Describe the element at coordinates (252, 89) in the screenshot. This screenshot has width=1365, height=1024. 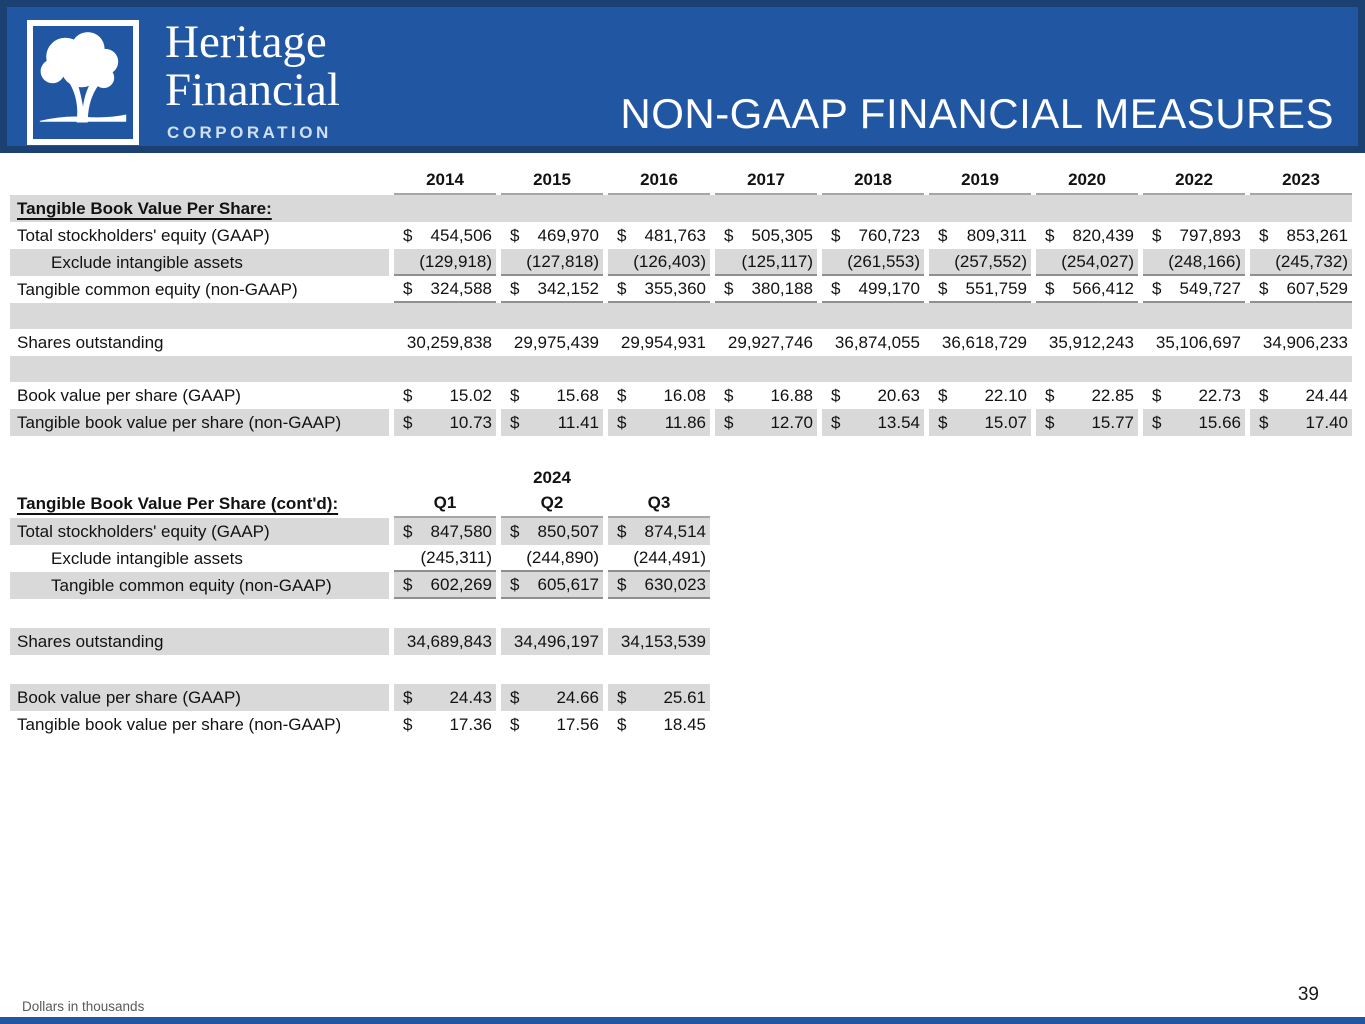
I see `logo-name-line2: Financial` at that location.